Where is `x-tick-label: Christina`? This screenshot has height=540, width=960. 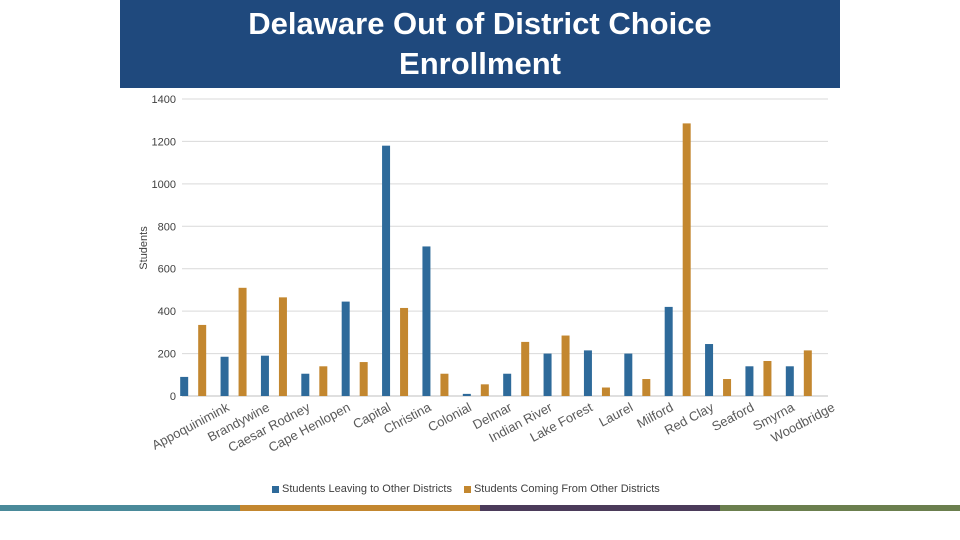
x-tick-label: Christina is located at coordinates (407, 418).